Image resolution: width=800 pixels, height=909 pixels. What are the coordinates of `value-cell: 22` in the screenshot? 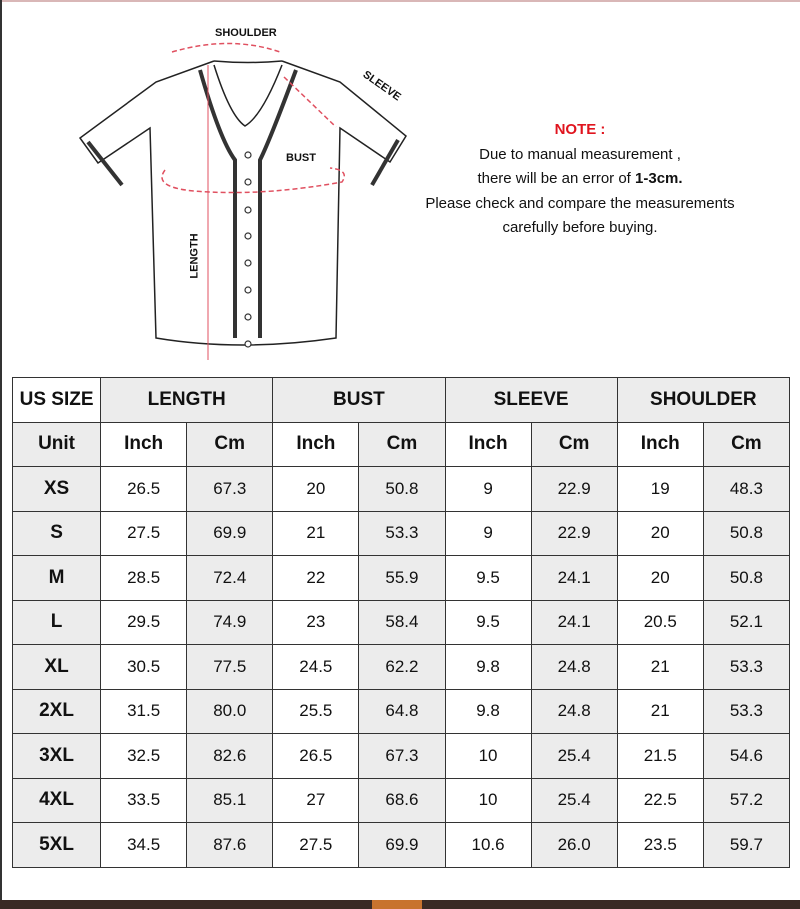 It's located at (316, 578).